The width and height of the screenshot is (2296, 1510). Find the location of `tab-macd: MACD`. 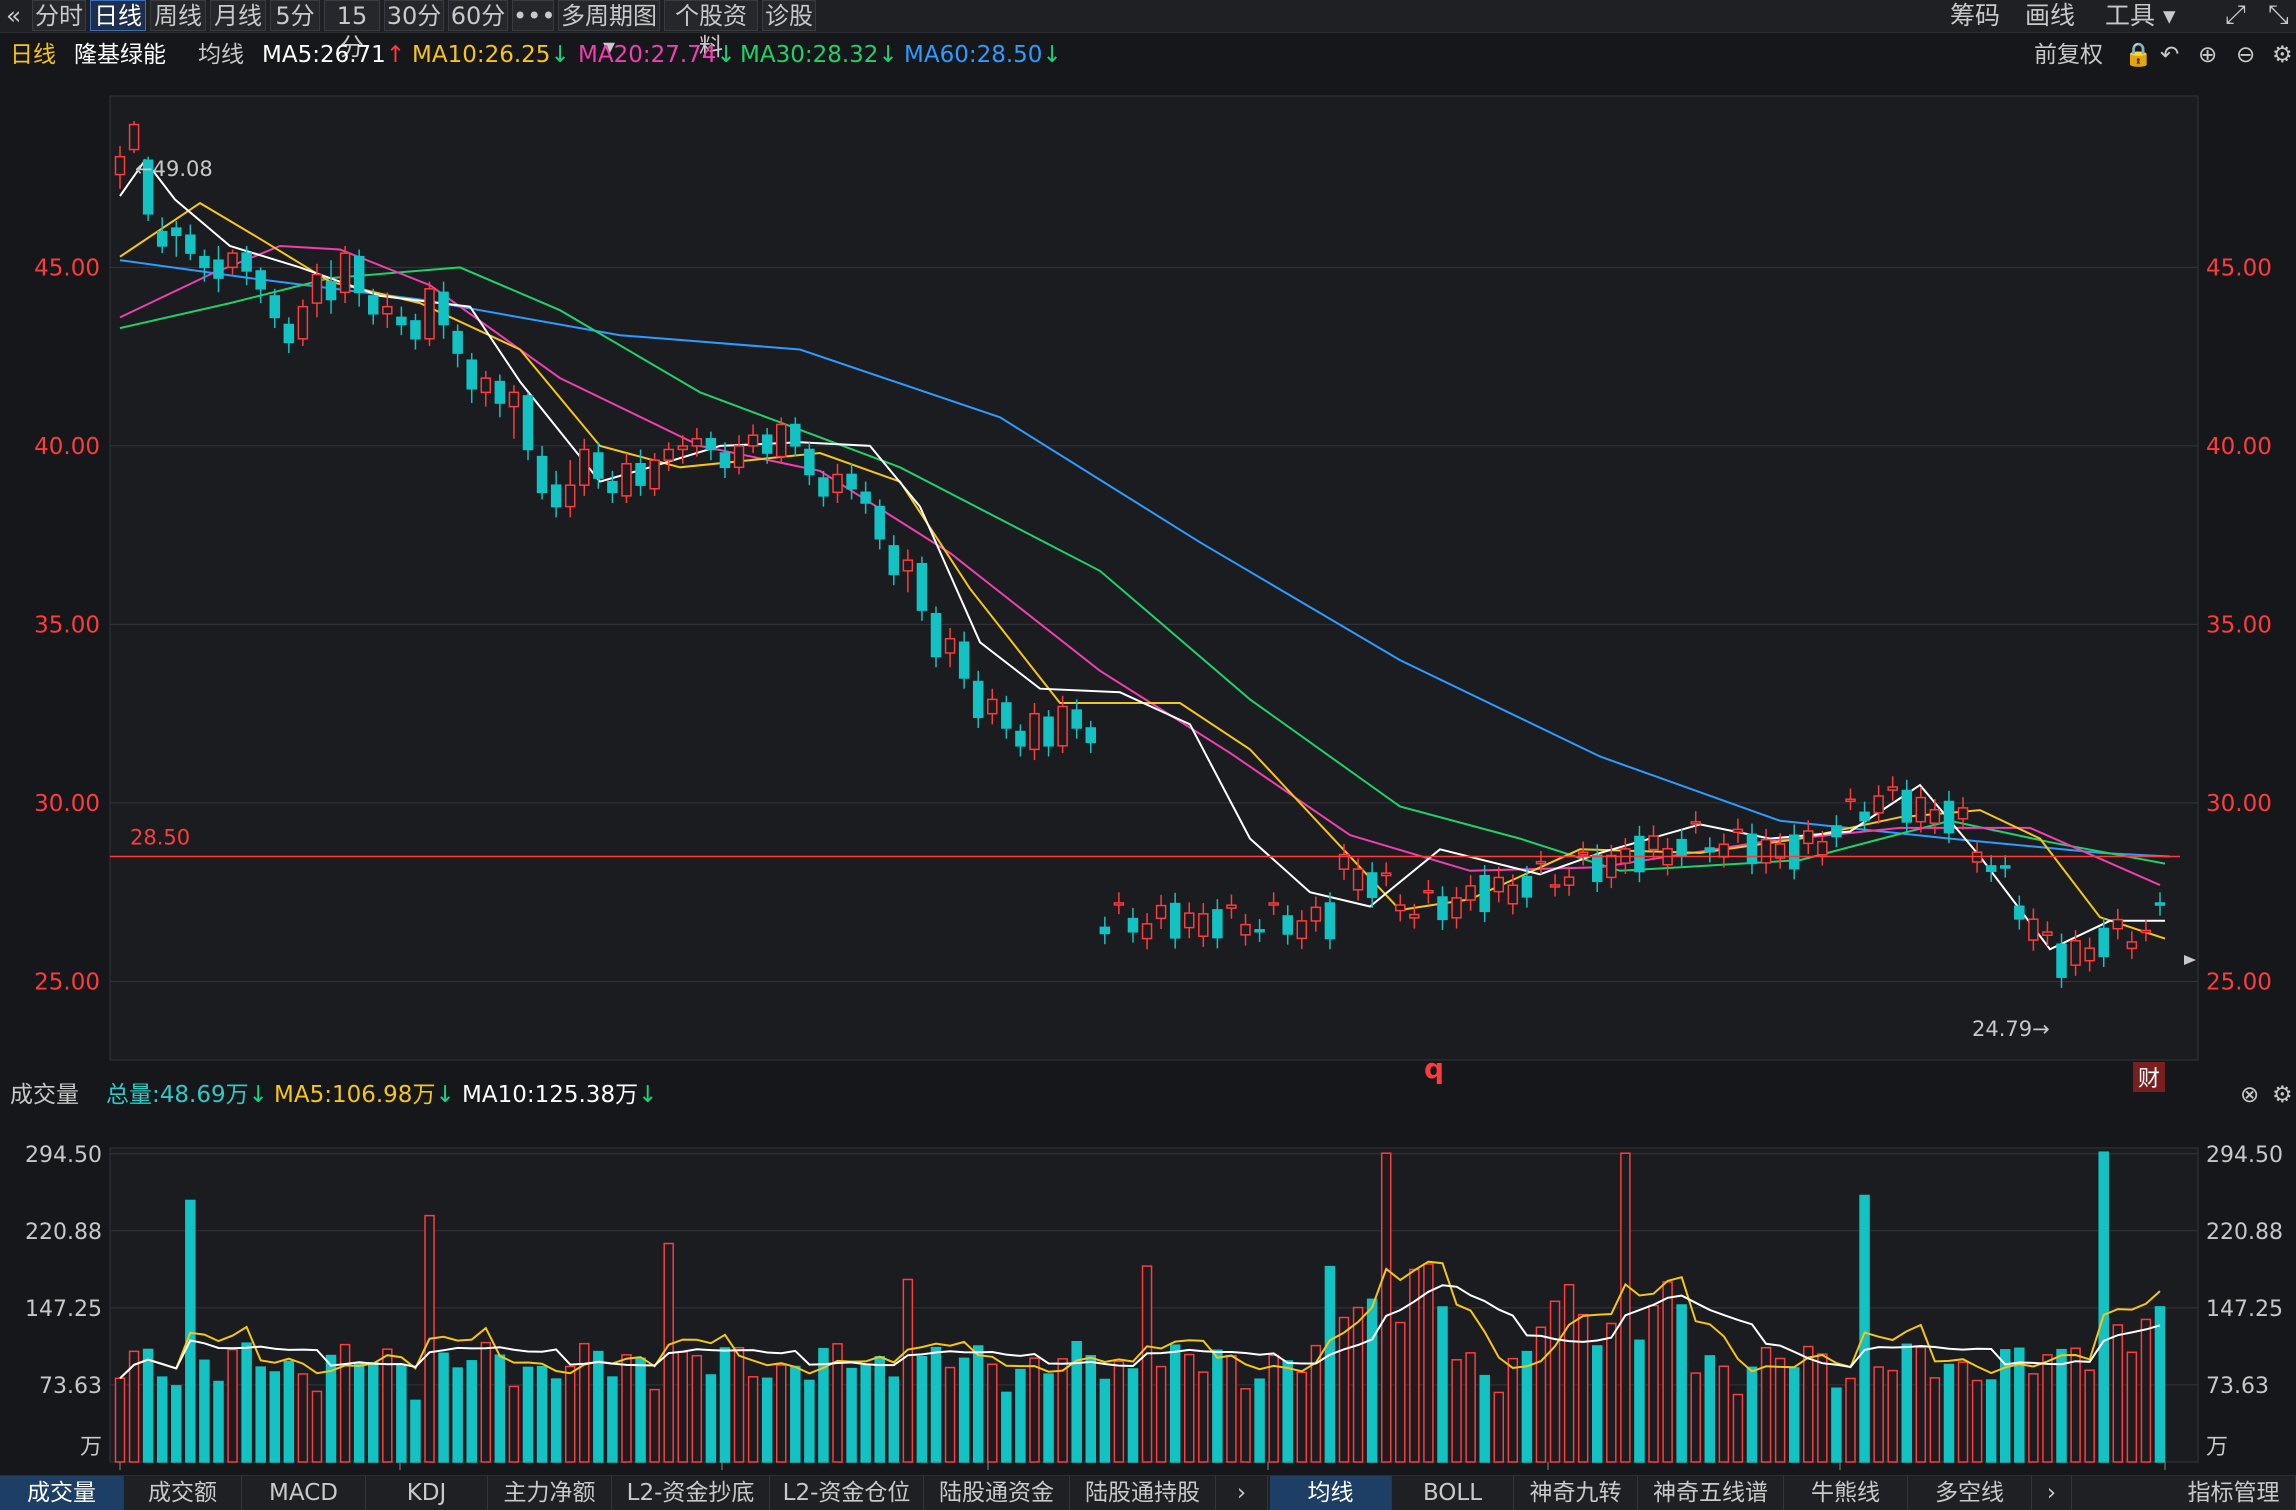

tab-macd: MACD is located at coordinates (304, 1493).